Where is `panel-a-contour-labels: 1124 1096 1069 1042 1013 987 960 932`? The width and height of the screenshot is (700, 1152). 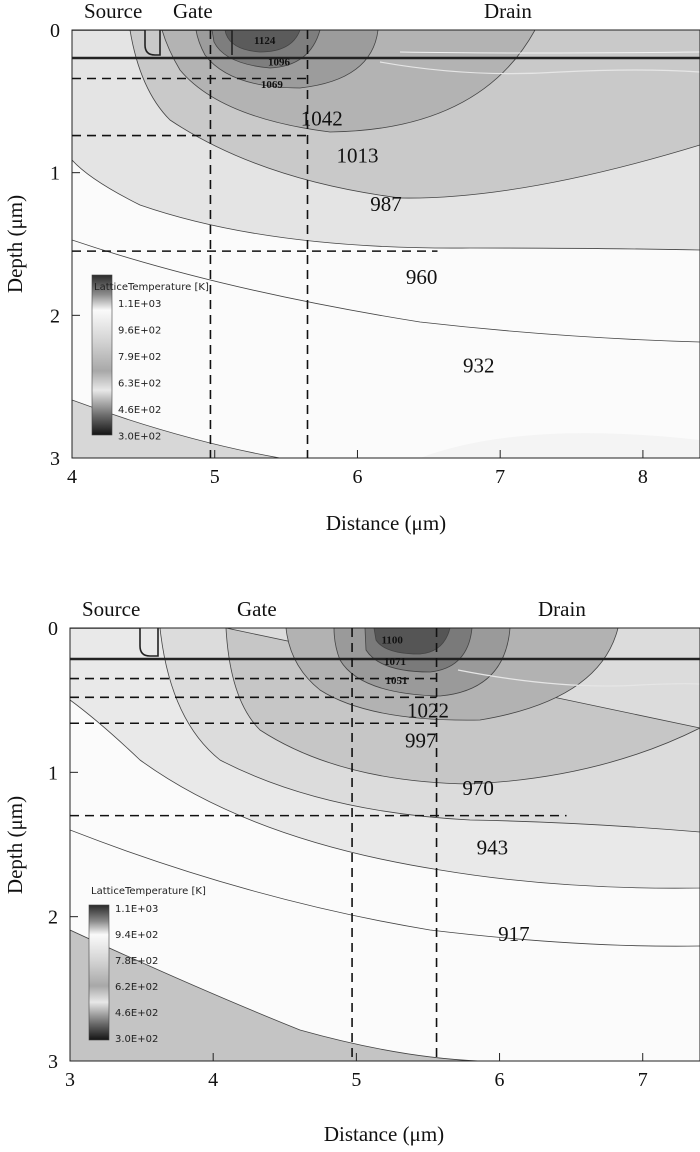 panel-a-contour-labels: 1124 1096 1069 1042 1013 987 960 932 is located at coordinates (374, 206).